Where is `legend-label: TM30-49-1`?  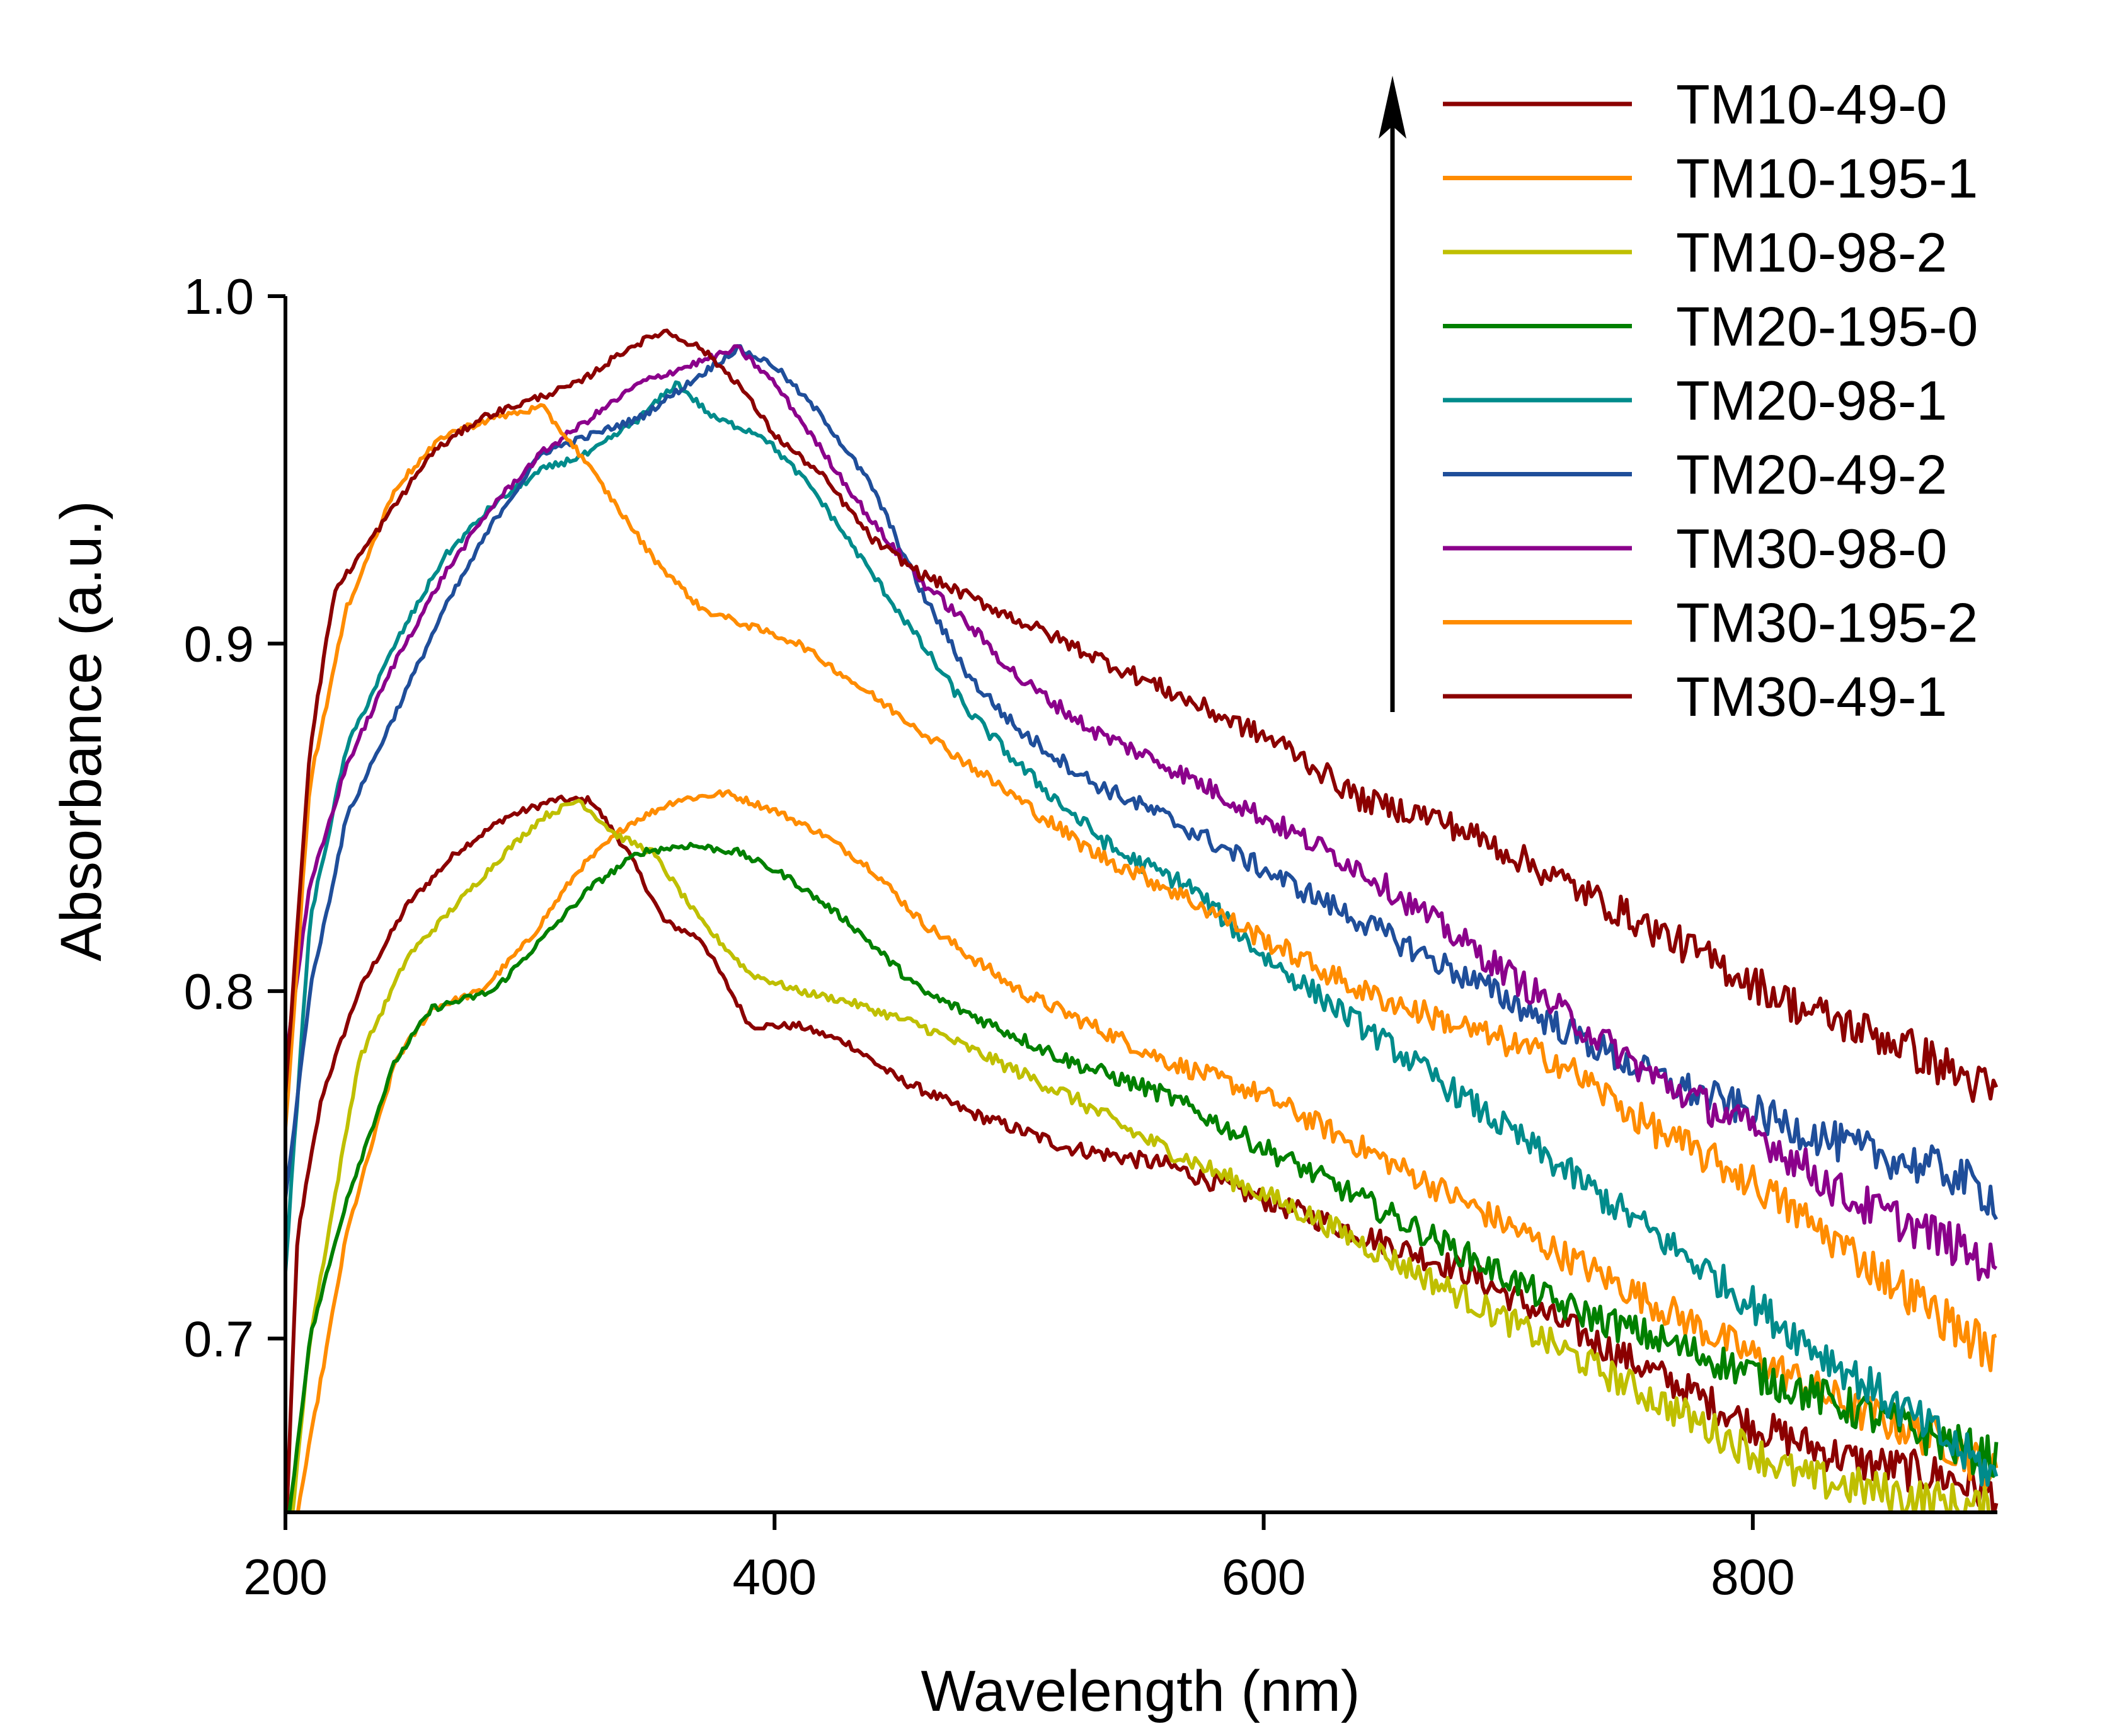 legend-label: TM30-49-1 is located at coordinates (1811, 696).